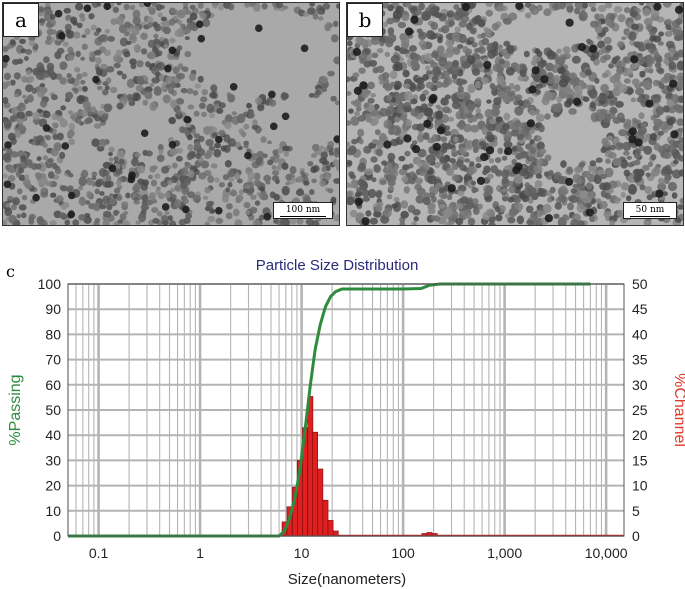 The height and width of the screenshot is (589, 685). I want to click on x-tick-label: 1,000, so click(504, 553).